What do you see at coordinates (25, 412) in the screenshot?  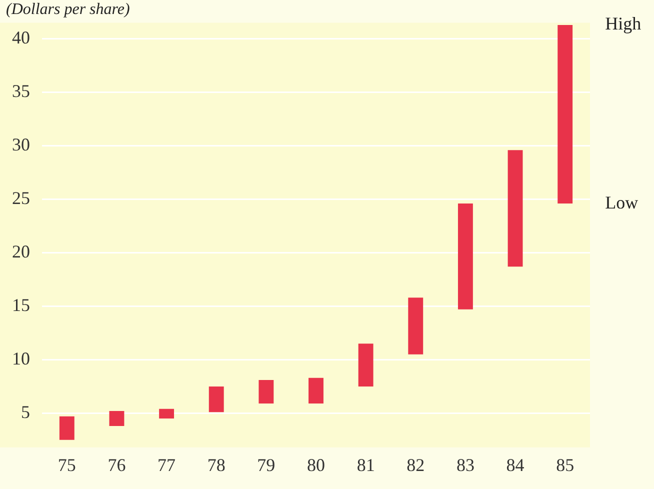 I see `y-tick-label: 5` at bounding box center [25, 412].